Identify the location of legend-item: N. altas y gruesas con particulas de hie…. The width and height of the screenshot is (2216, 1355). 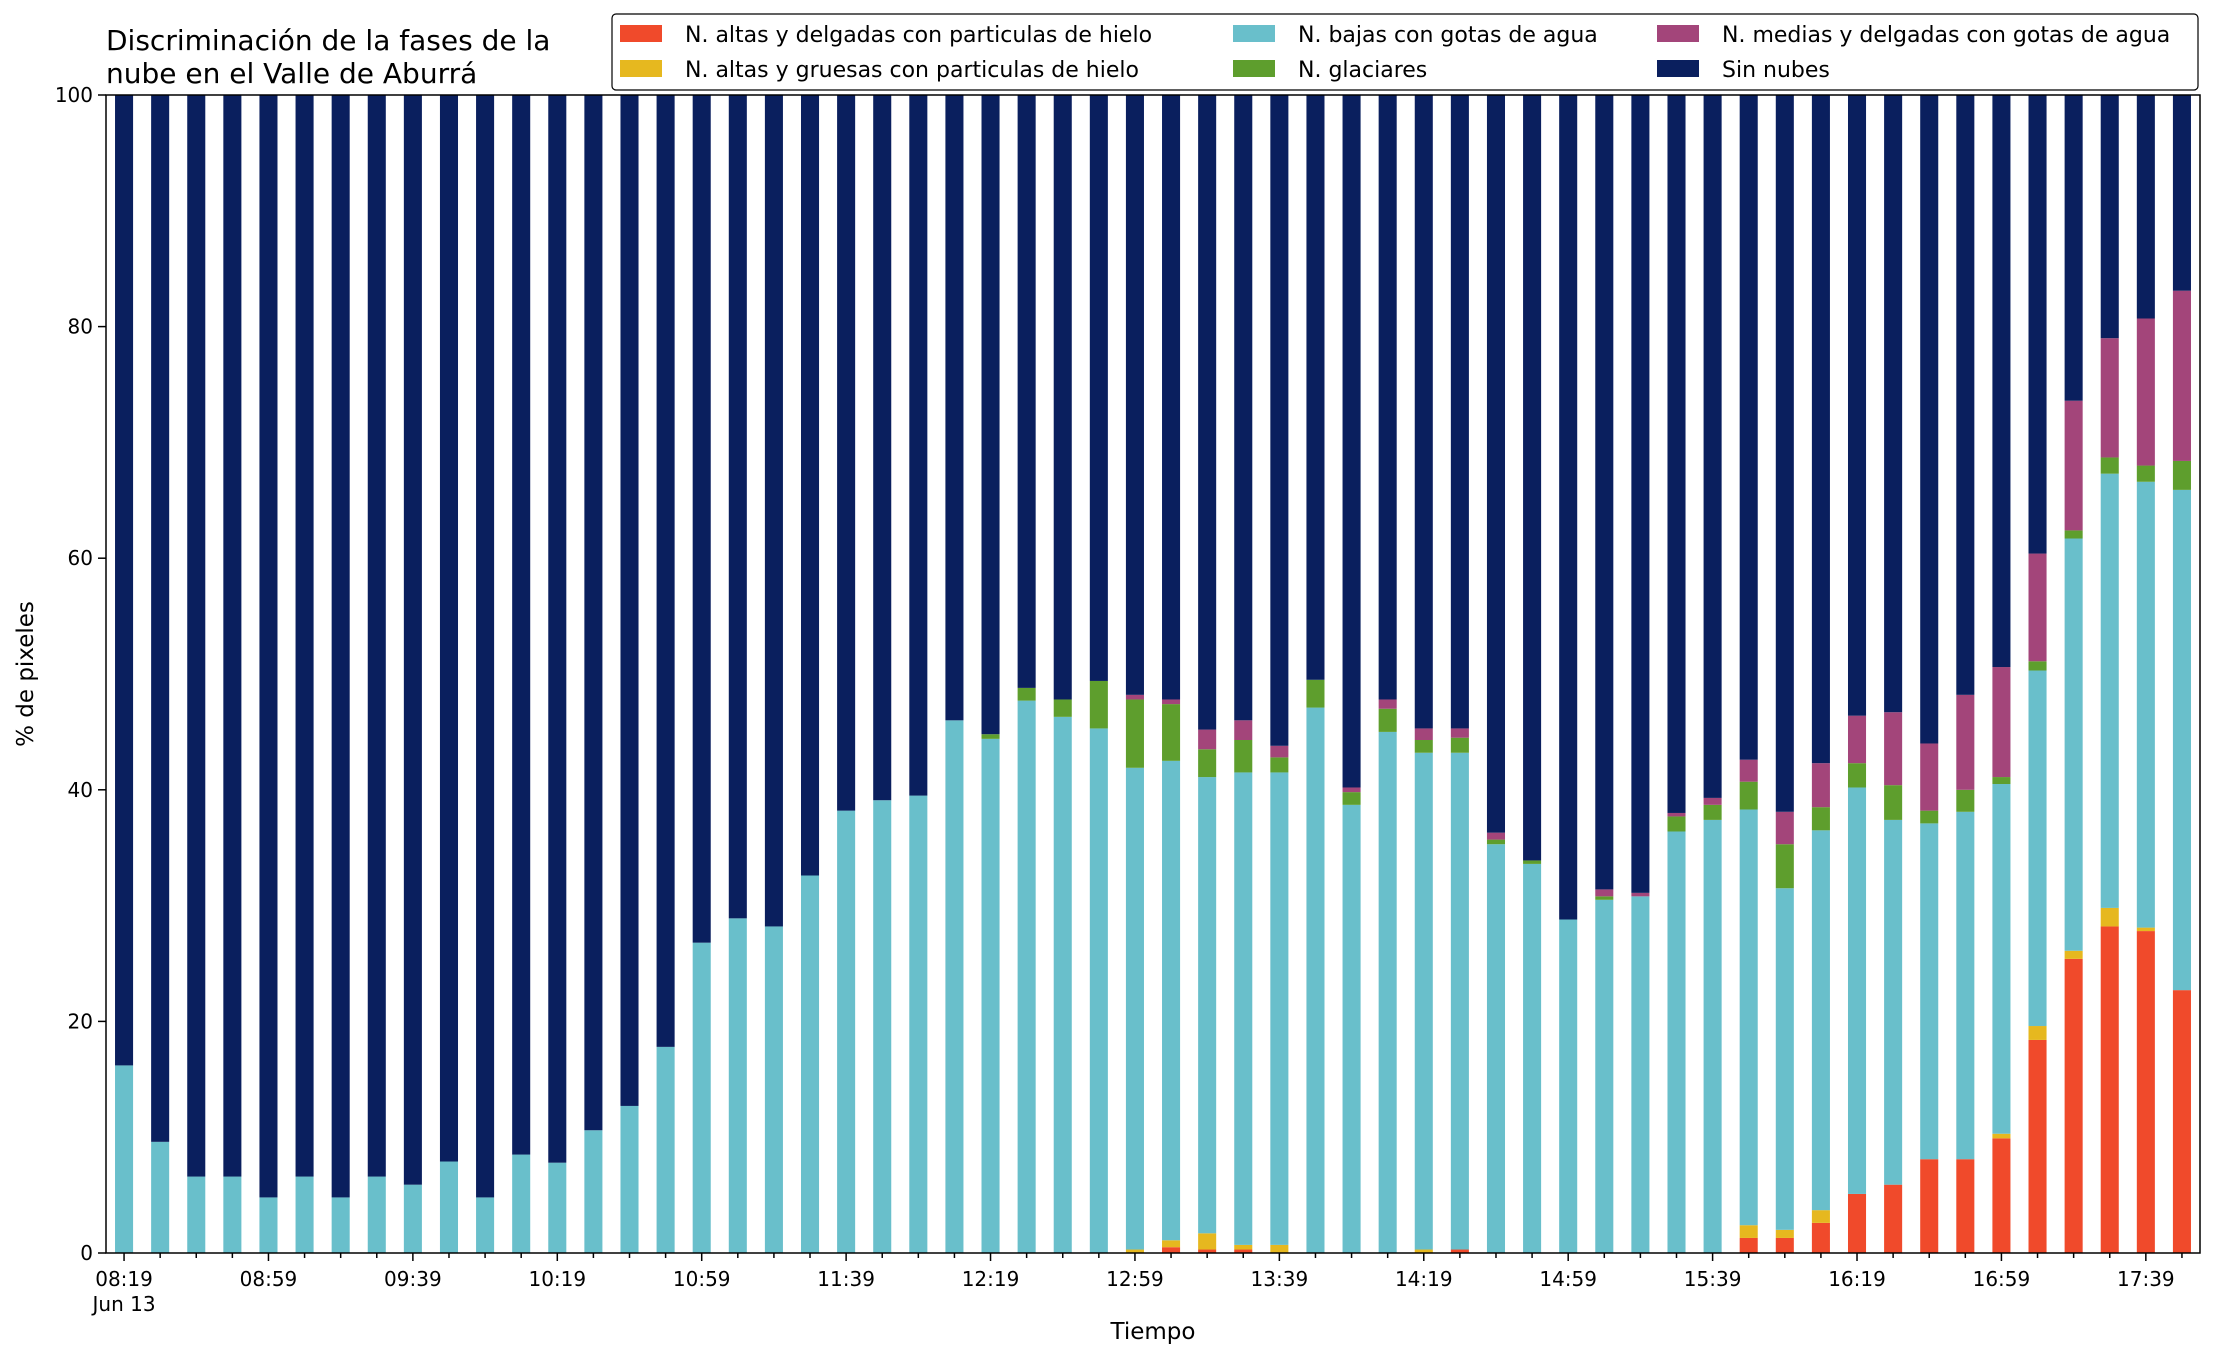
(879, 70).